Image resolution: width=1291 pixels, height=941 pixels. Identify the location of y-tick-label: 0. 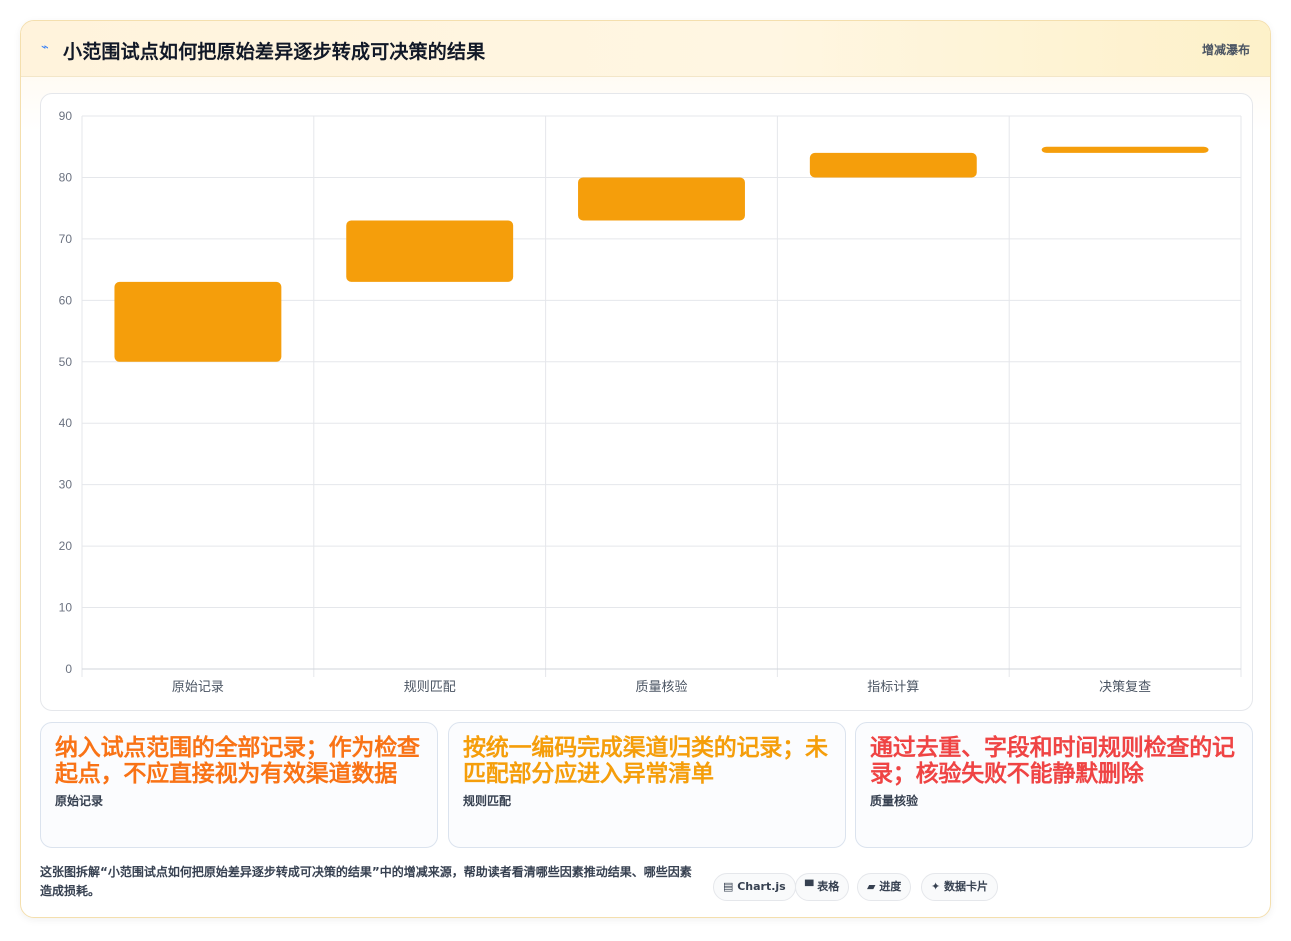
(68, 669).